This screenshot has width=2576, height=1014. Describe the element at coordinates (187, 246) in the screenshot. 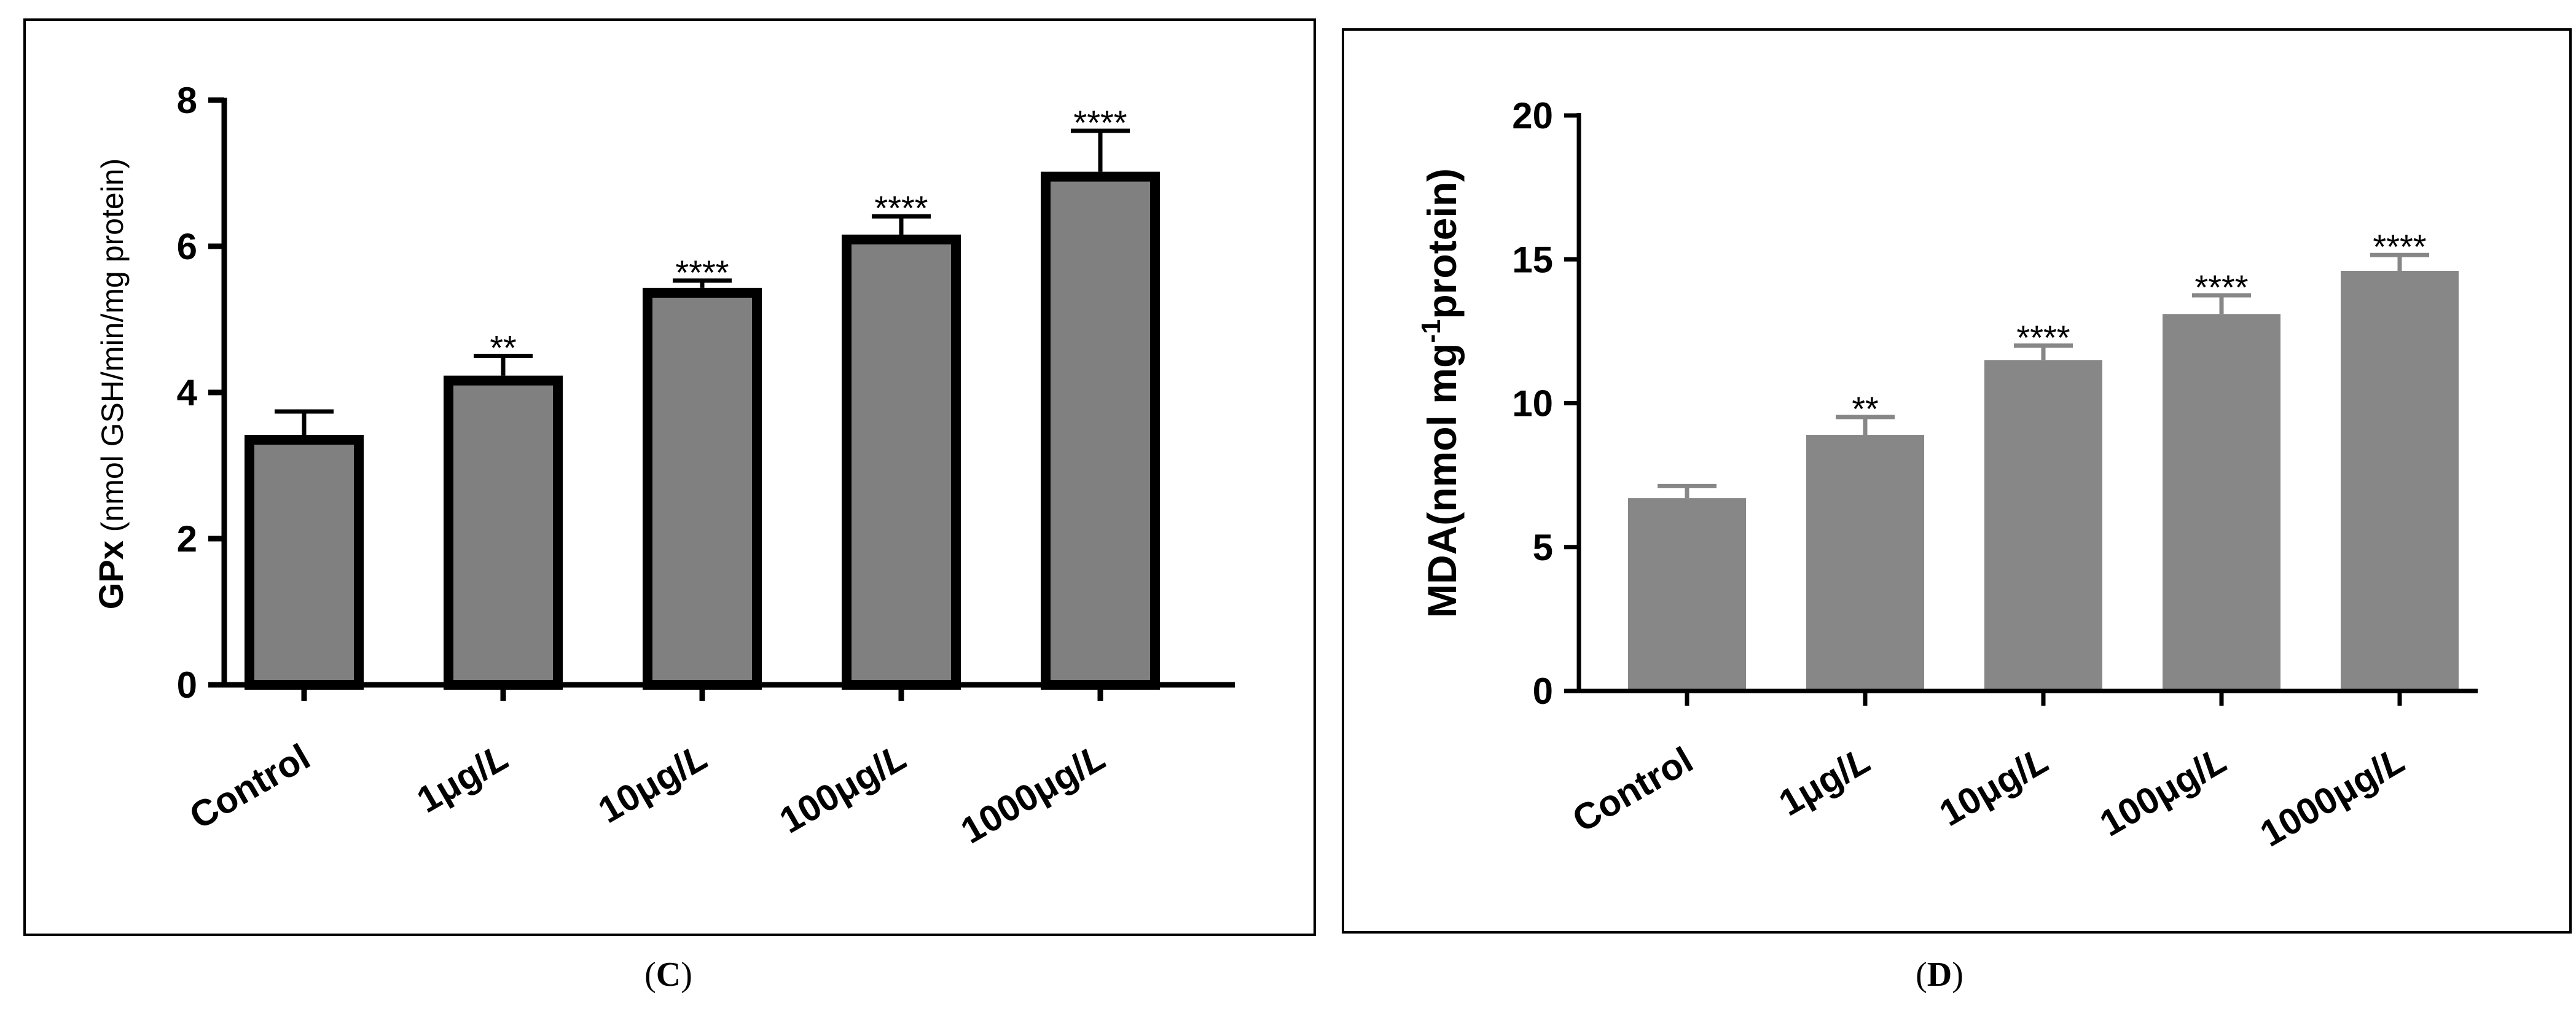

I see `panel-c-y-tick-label: 6` at that location.